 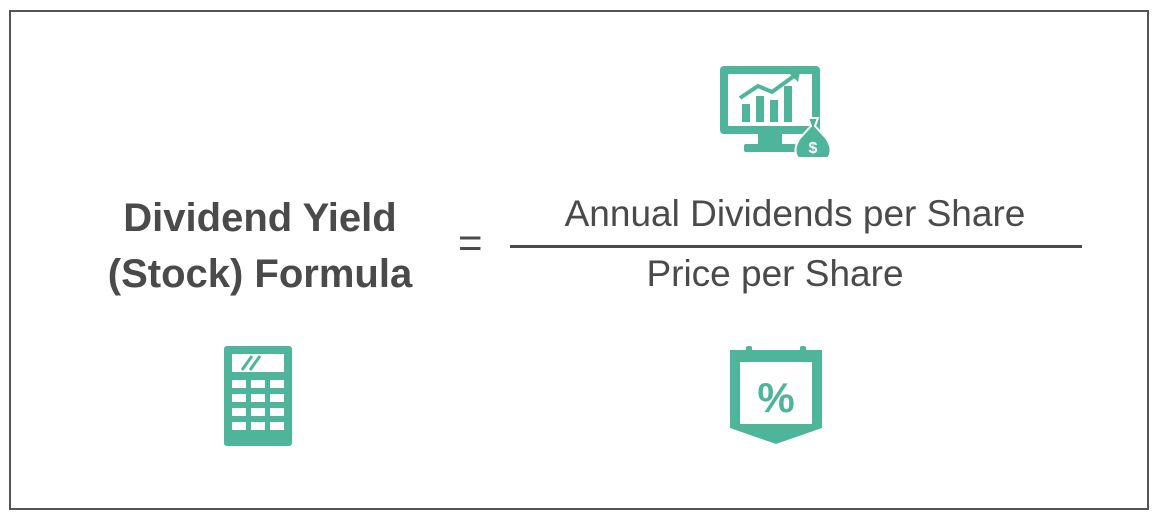 What do you see at coordinates (776, 112) in the screenshot?
I see `monitor-chart-icon: $` at bounding box center [776, 112].